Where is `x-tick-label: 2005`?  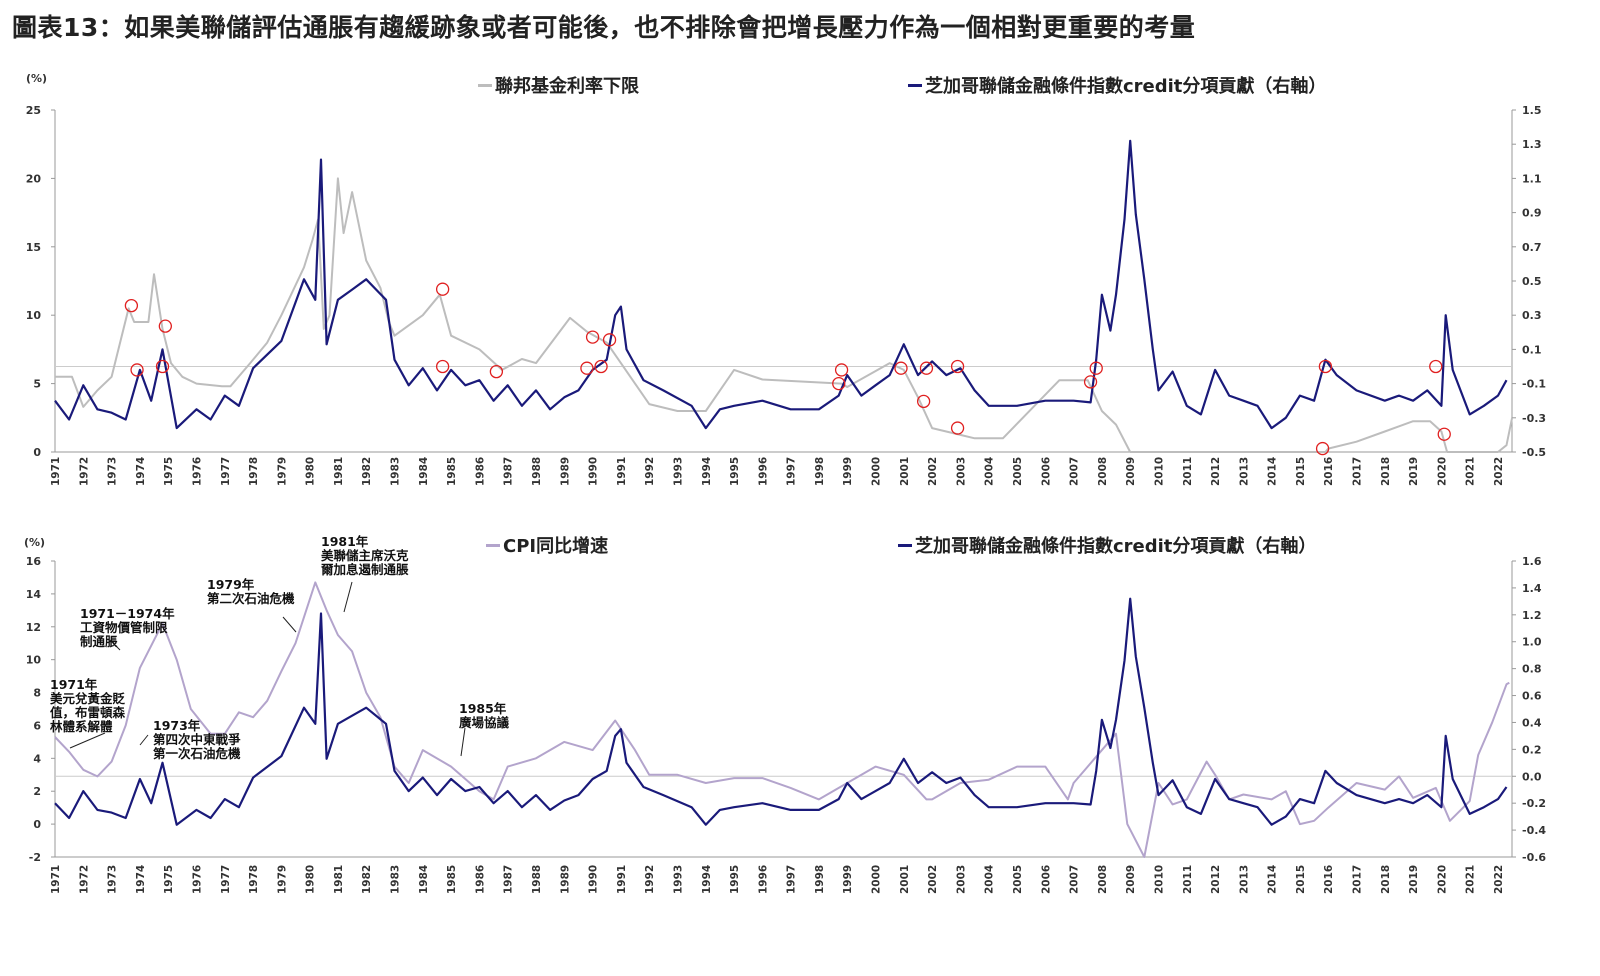
x-tick-label: 2005 is located at coordinates (1018, 879).